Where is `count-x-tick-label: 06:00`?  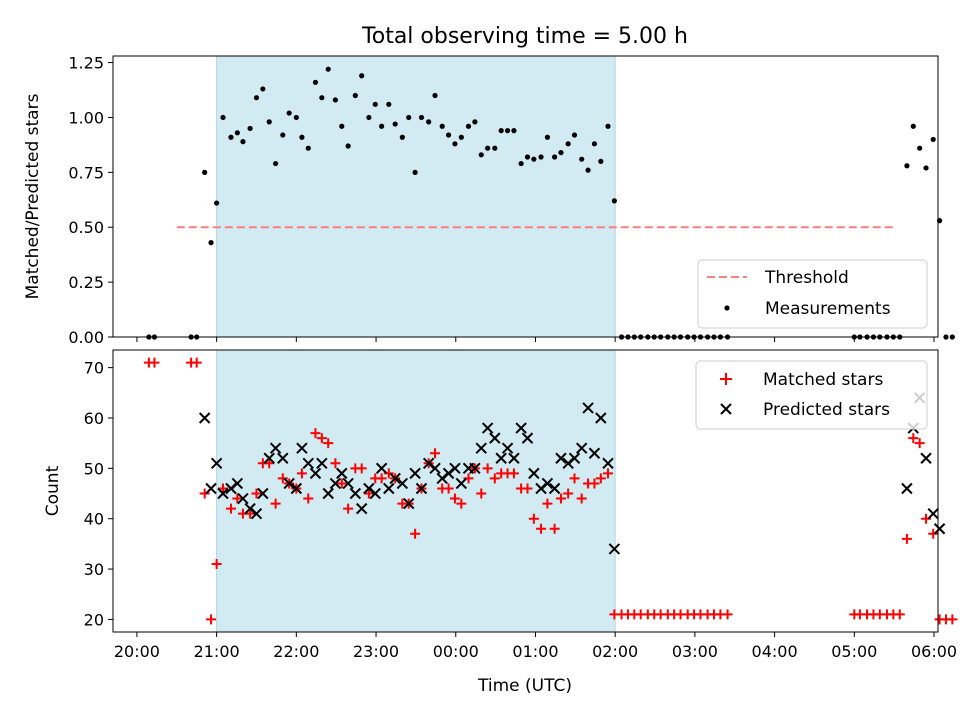 count-x-tick-label: 06:00 is located at coordinates (934, 651).